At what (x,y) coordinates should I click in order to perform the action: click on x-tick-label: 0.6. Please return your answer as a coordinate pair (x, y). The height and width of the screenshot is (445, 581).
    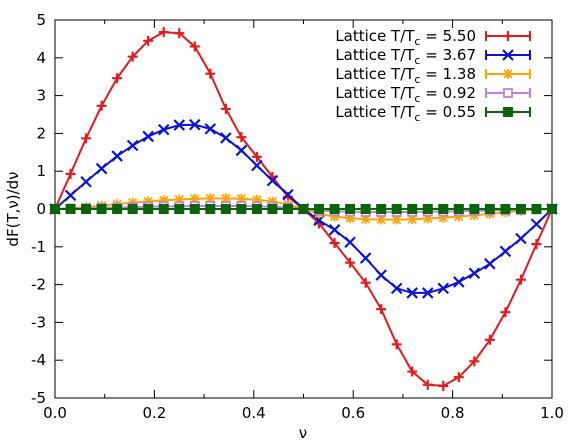
    Looking at the image, I should click on (353, 413).